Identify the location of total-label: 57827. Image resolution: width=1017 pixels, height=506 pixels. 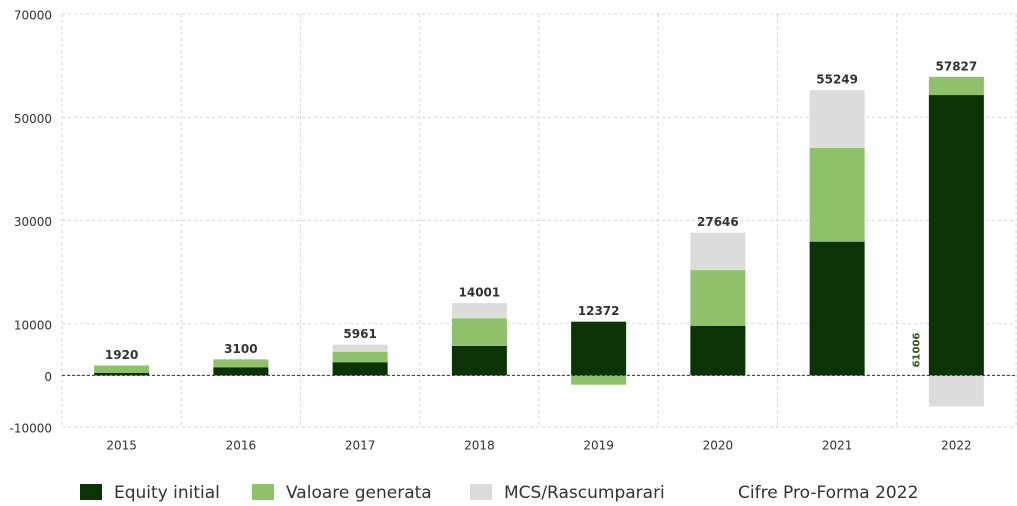
(957, 66).